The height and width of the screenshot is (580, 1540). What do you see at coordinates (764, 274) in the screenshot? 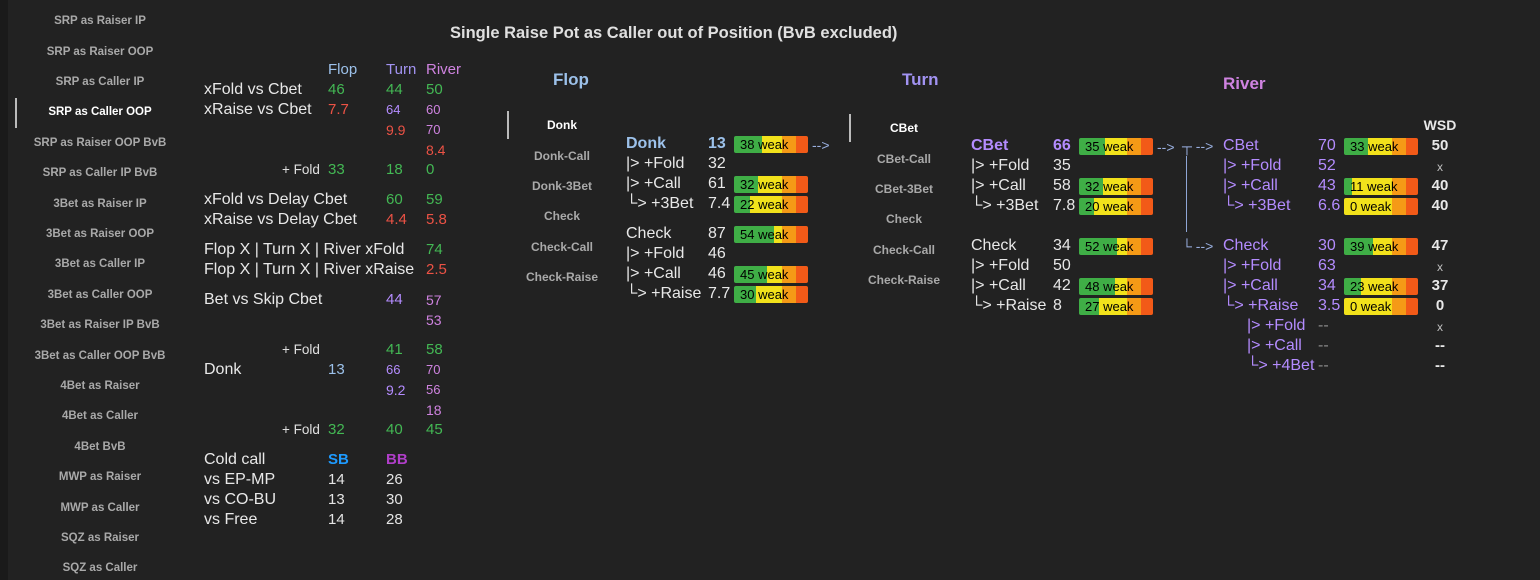
I see `strength-bar-label: 45 weak` at bounding box center [764, 274].